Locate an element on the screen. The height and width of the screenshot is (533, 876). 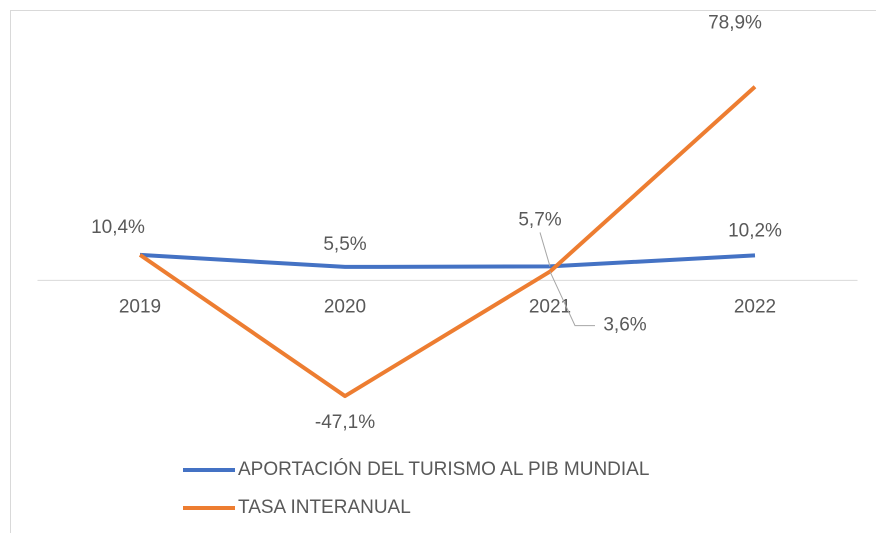
data-label: 78,9% is located at coordinates (735, 23).